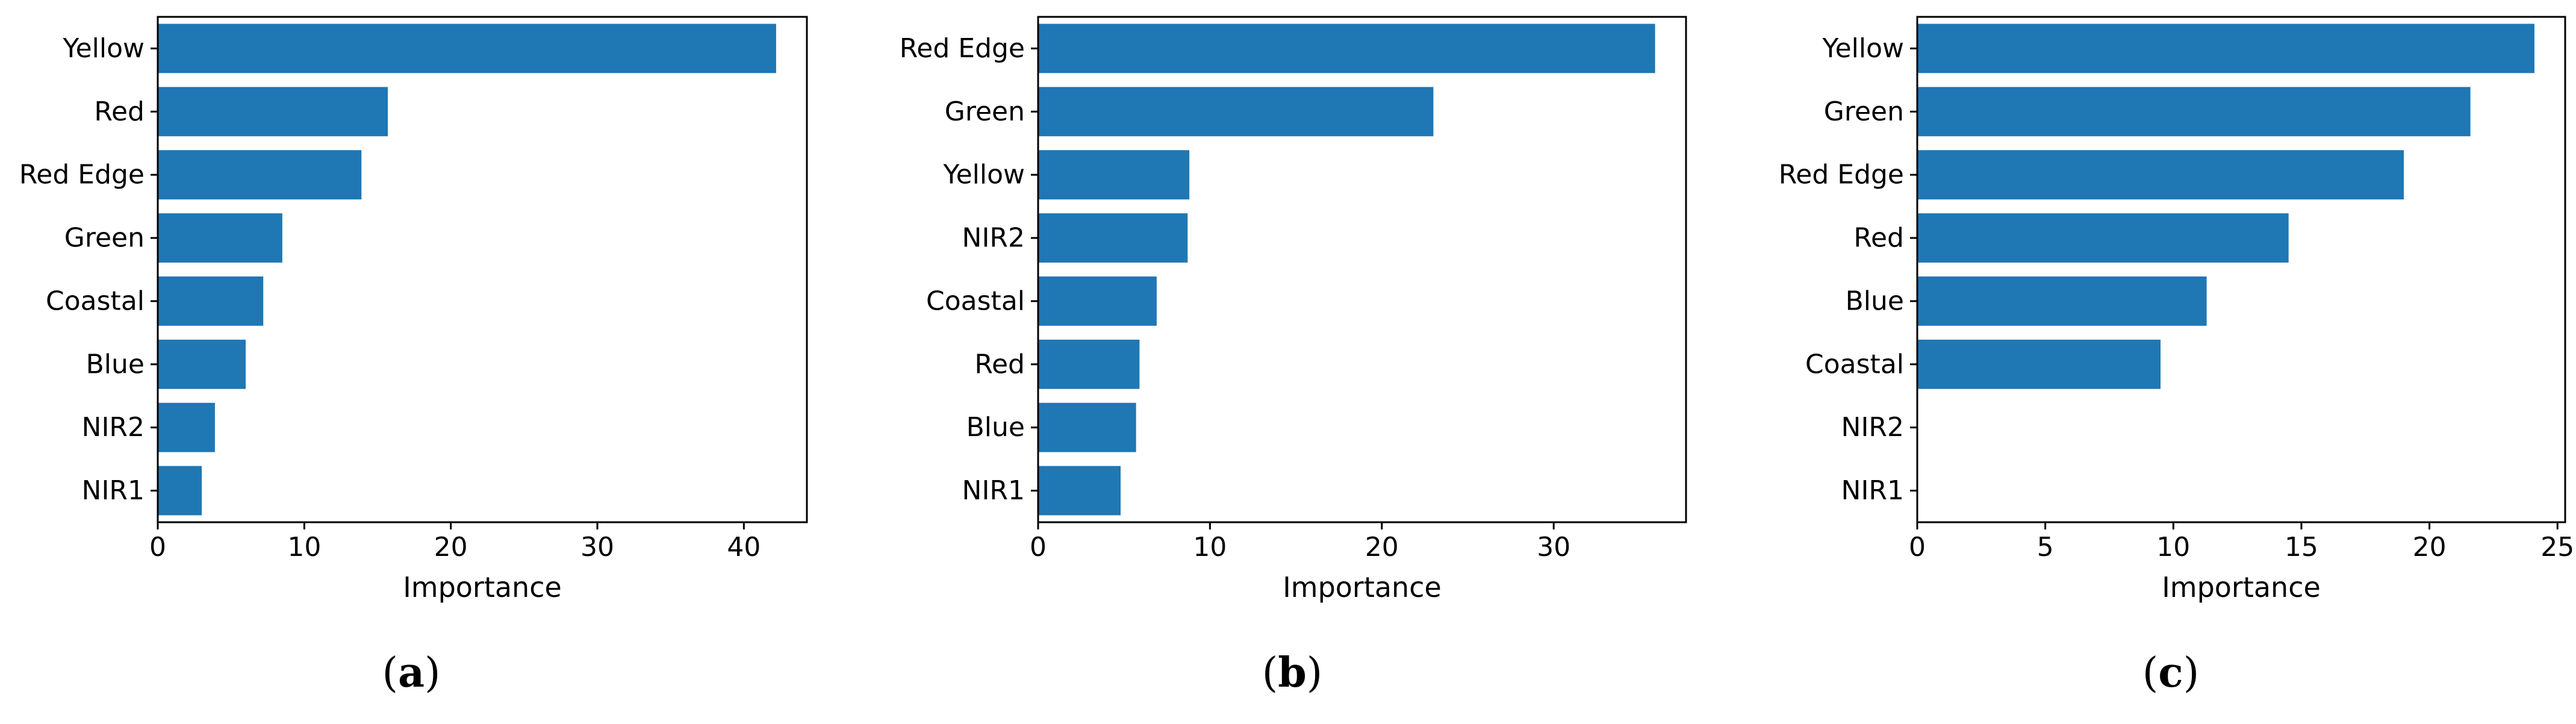 Image resolution: width=2576 pixels, height=724 pixels. I want to click on caption-letter: c, so click(2170, 673).